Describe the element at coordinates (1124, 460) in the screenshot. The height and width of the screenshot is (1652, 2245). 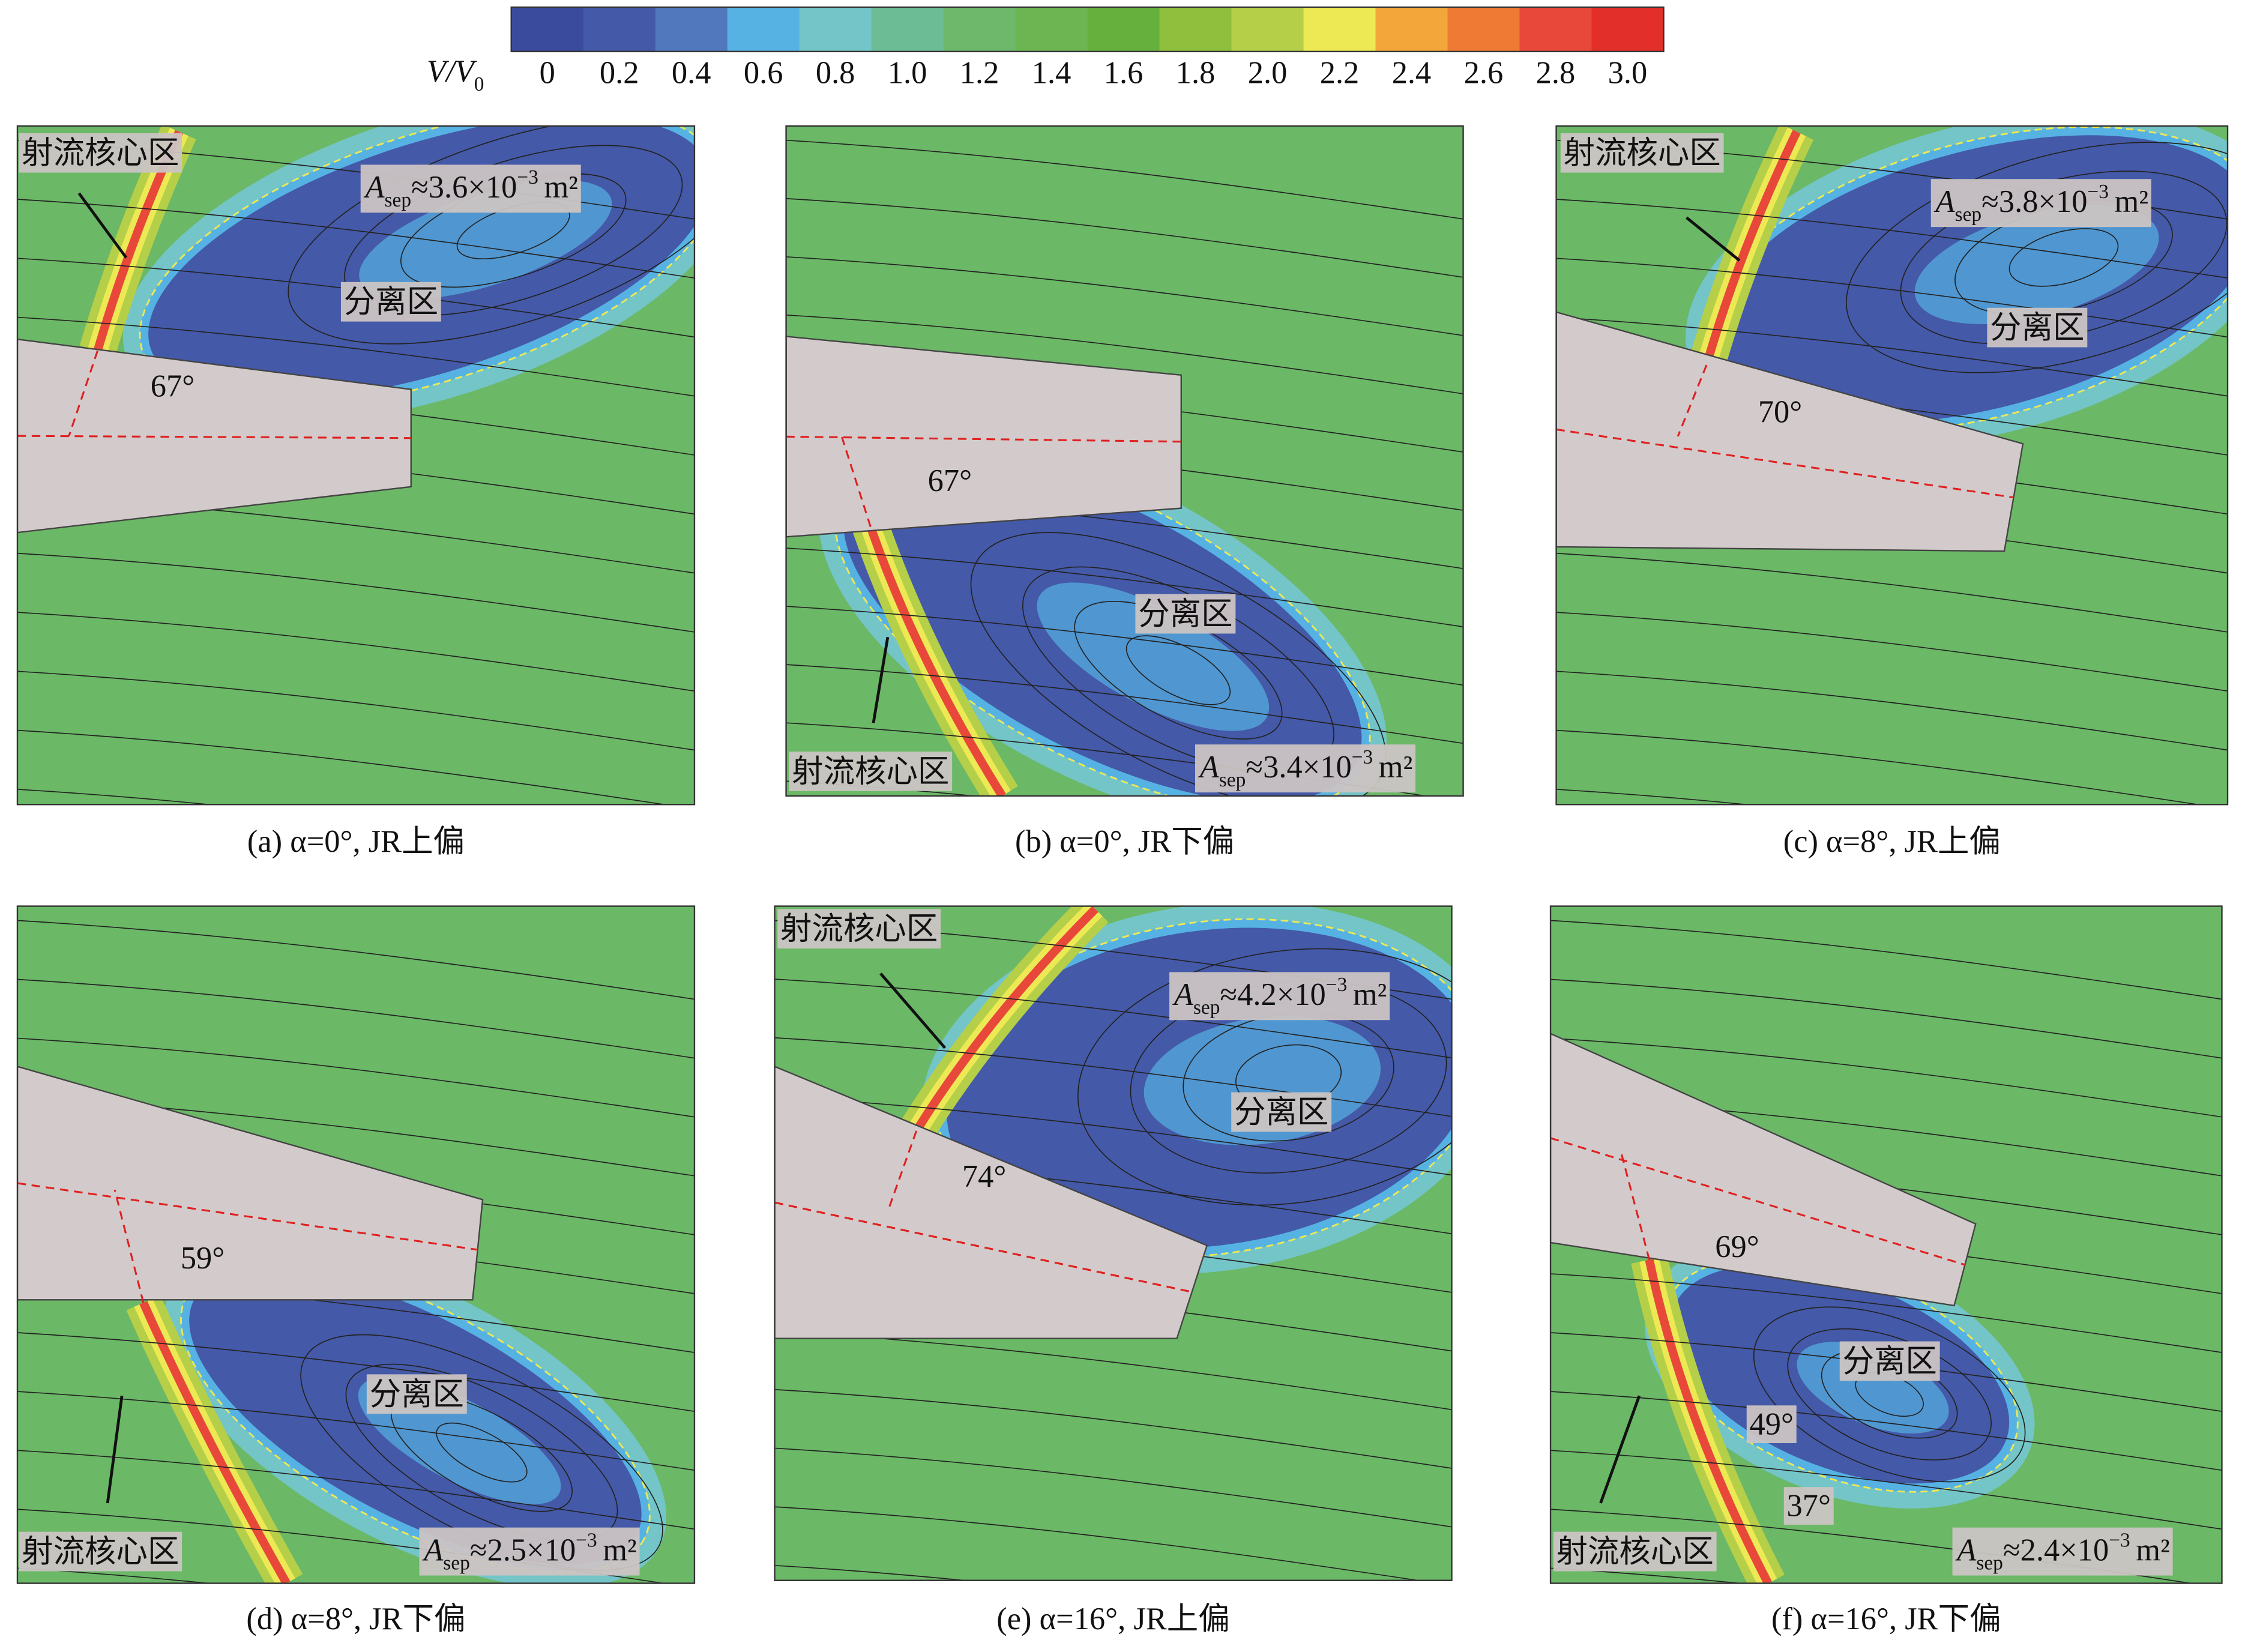
I see `flow-field` at that location.